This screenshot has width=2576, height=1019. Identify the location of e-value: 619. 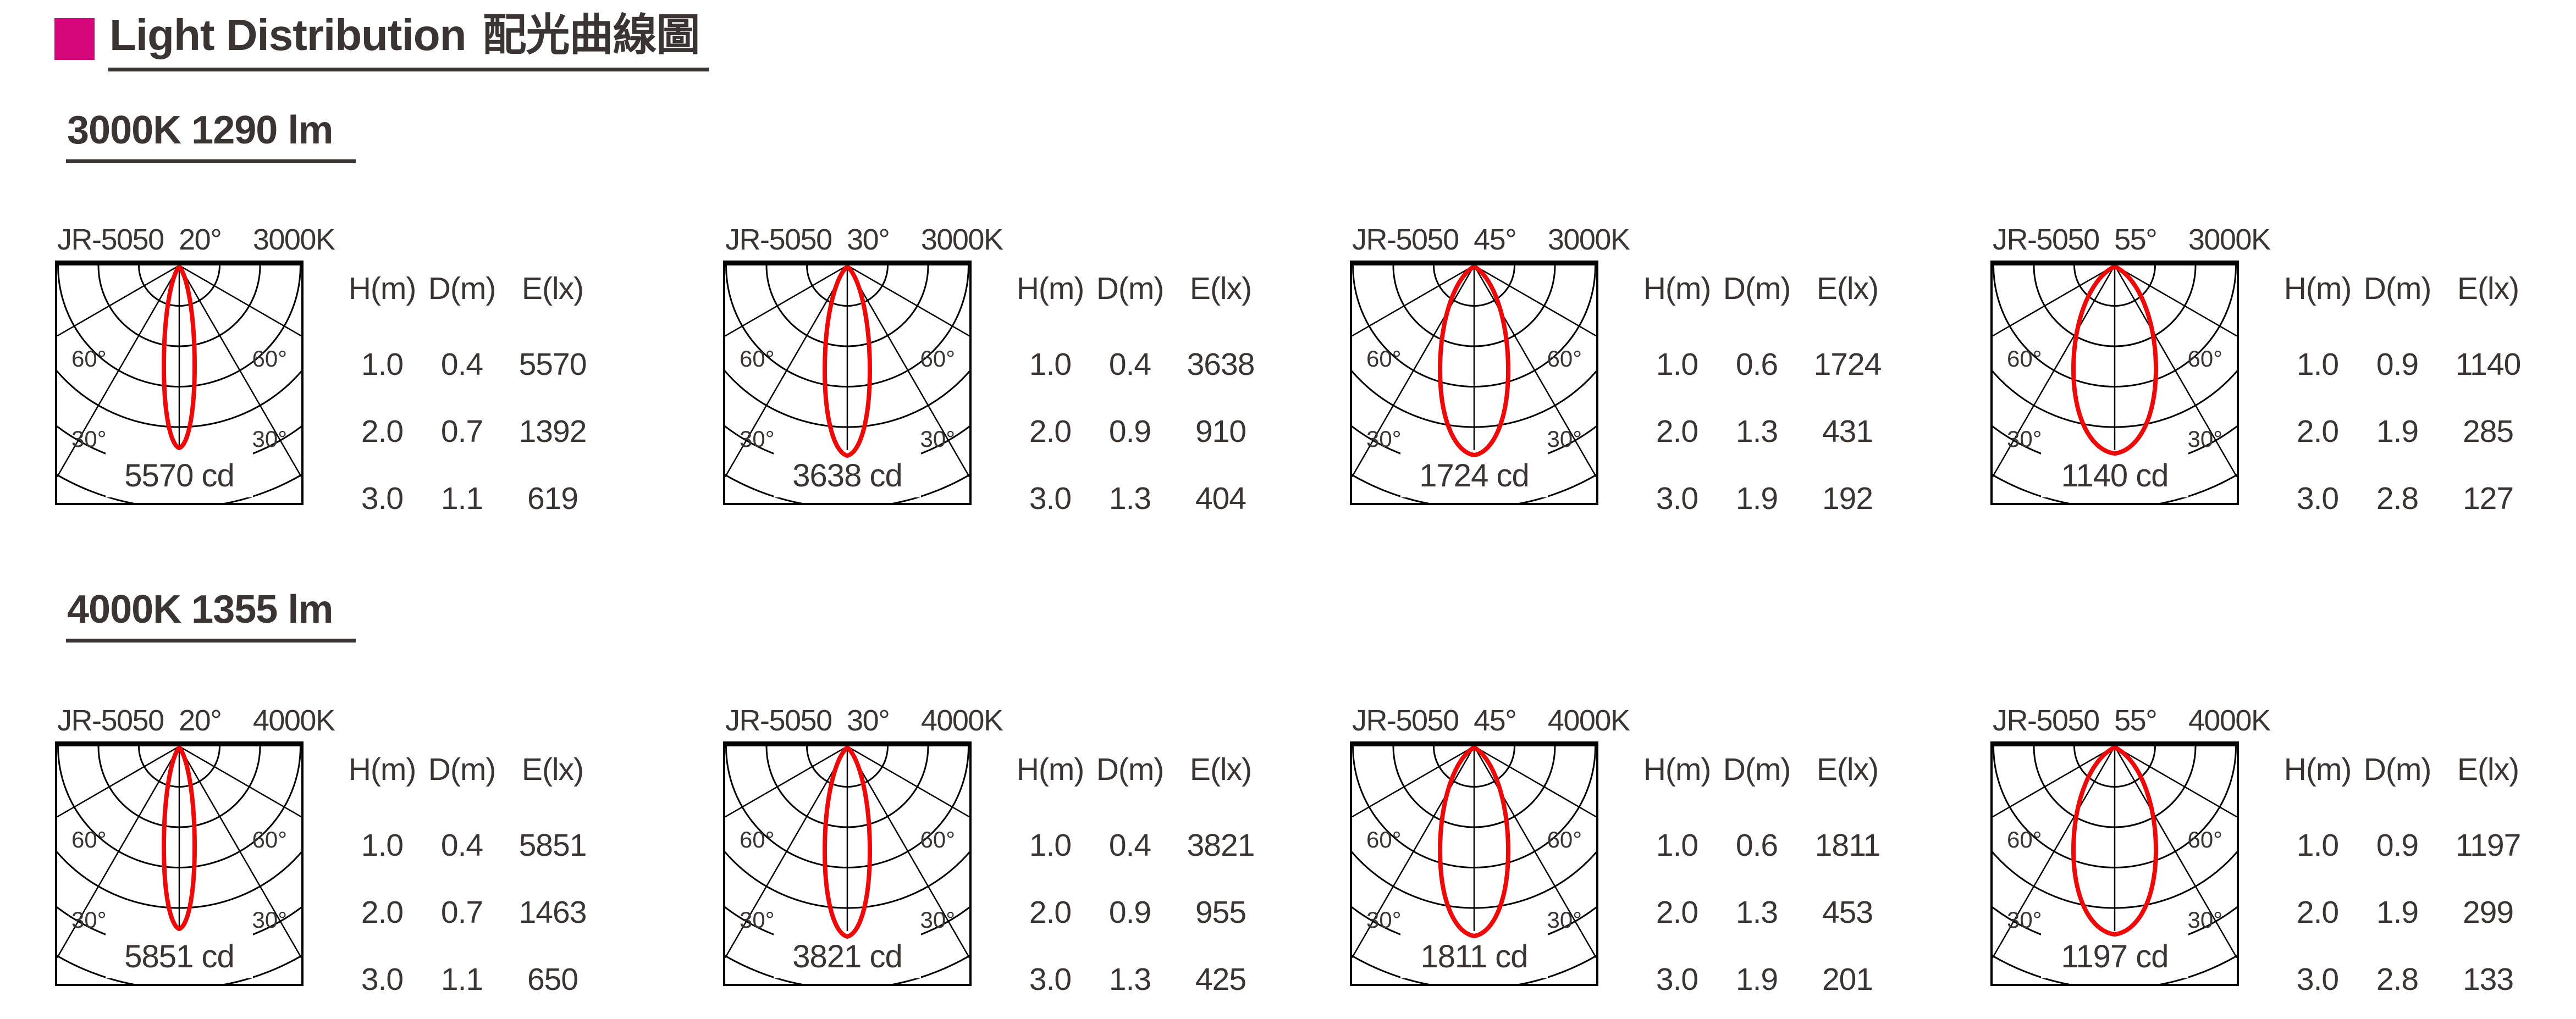
(552, 498).